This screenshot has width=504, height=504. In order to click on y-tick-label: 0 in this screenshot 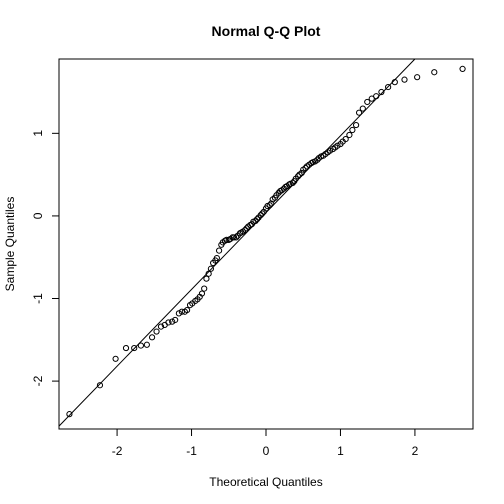, I will do `click(38, 215)`.